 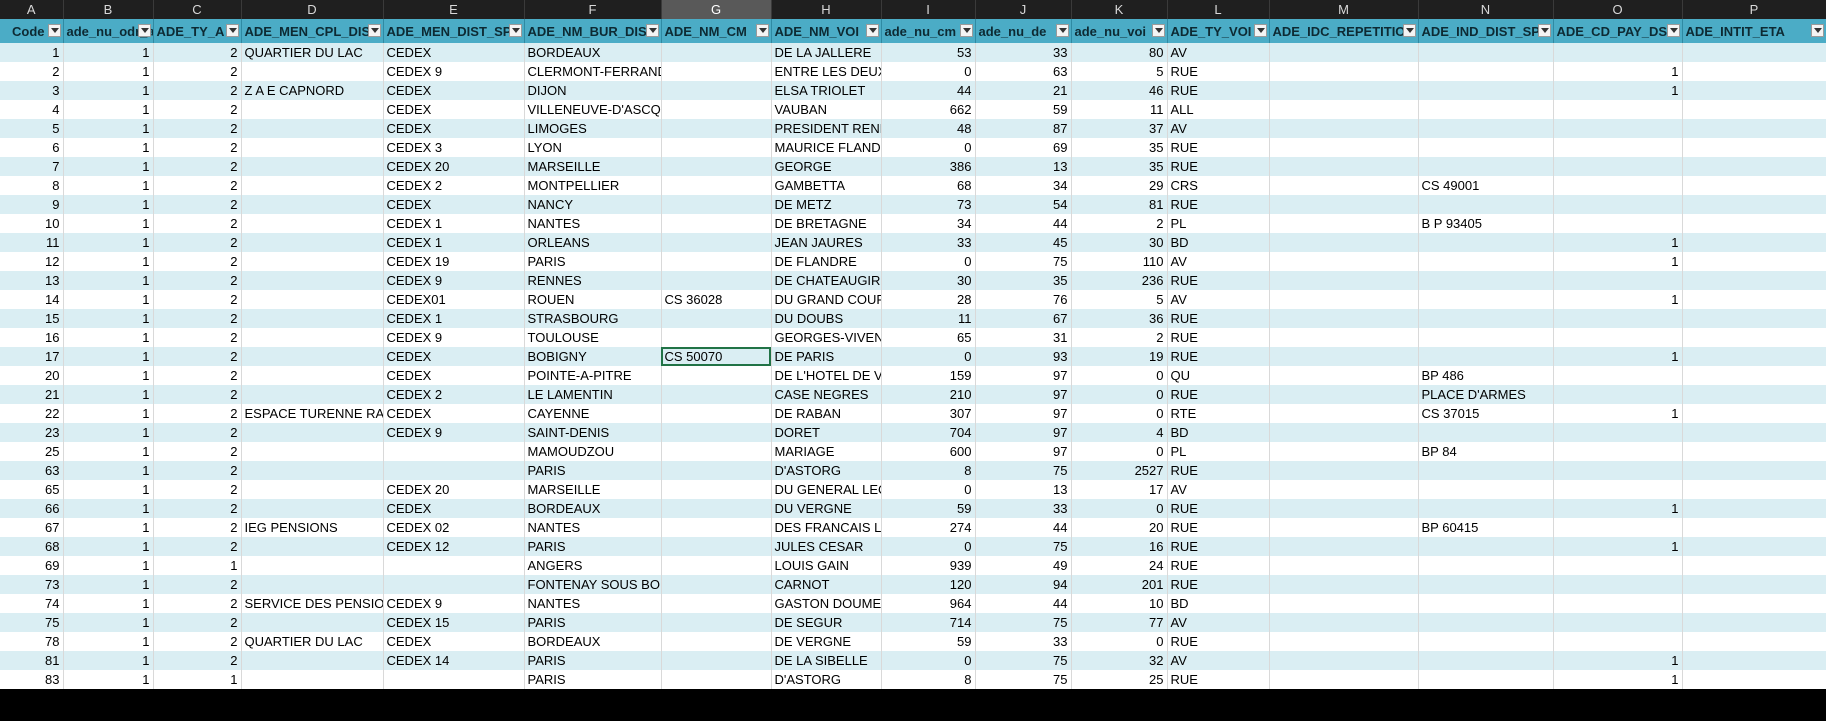 I want to click on table-cell: DES FRANCAIS LIE, so click(x=826, y=527).